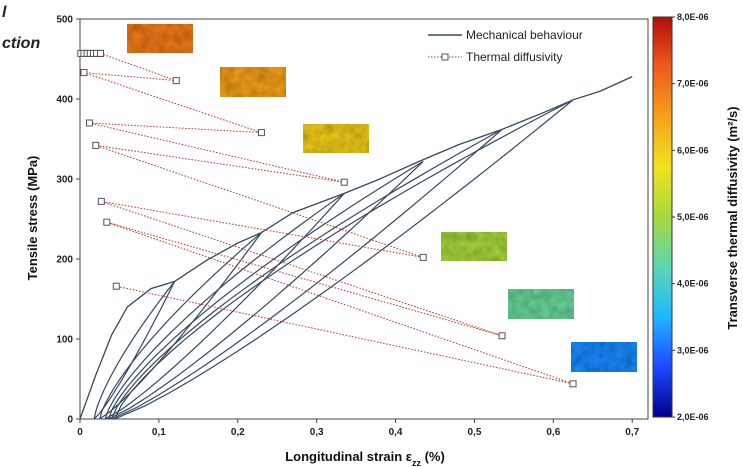 The width and height of the screenshot is (743, 467). Describe the element at coordinates (445, 57) in the screenshot. I see `legend-thermal-marker` at that location.